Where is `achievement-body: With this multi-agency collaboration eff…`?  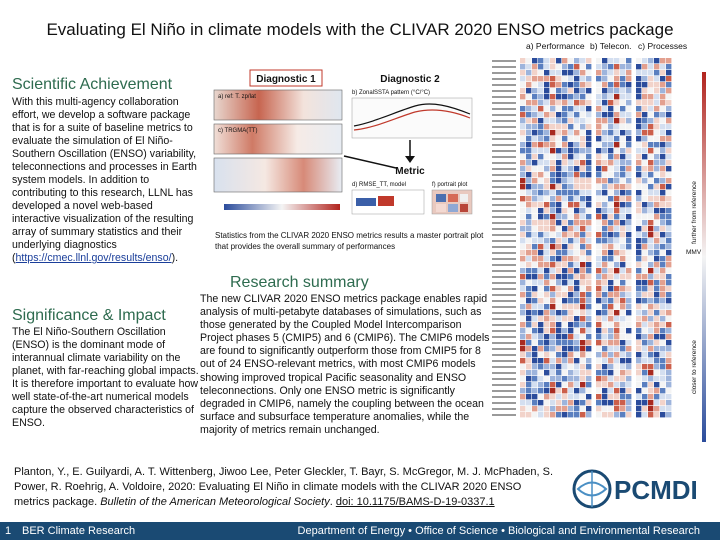
achievement-body: With this multi-agency collaboration eff… is located at coordinates (104, 180).